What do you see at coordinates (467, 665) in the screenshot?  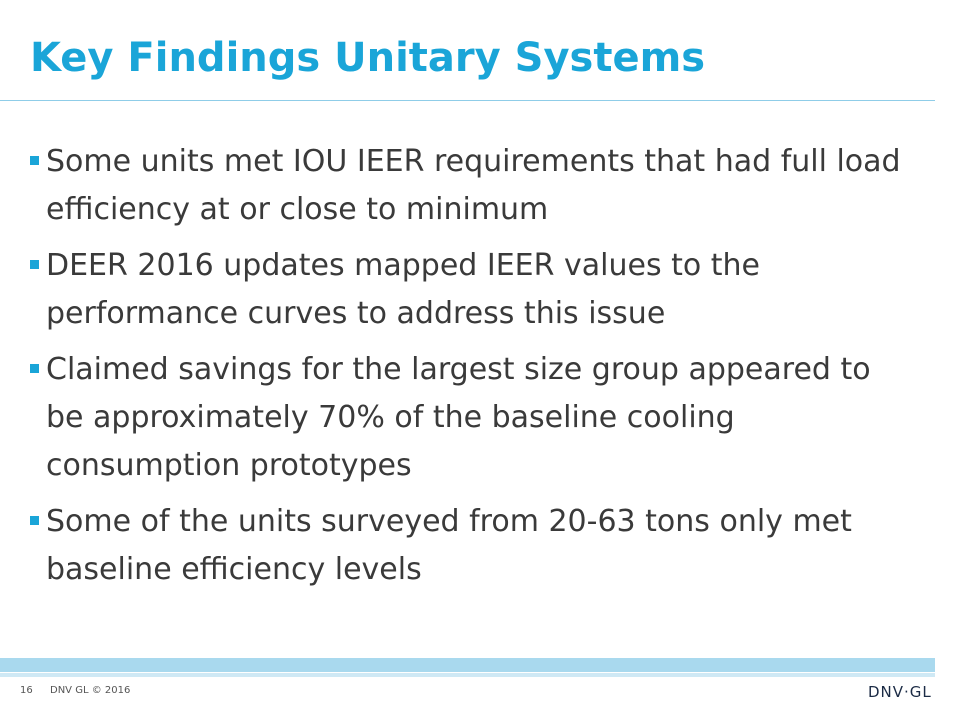 I see `footer-band` at bounding box center [467, 665].